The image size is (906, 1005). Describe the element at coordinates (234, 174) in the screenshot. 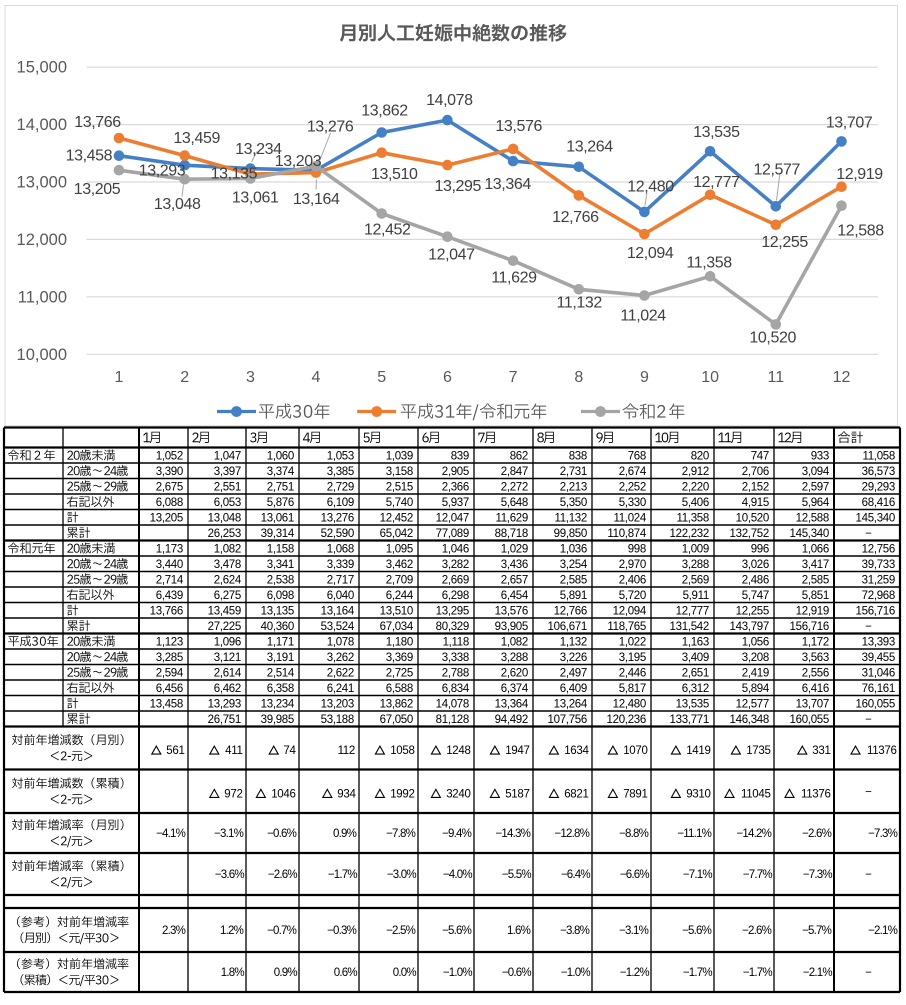

I see `svg-text: 13,135` at that location.